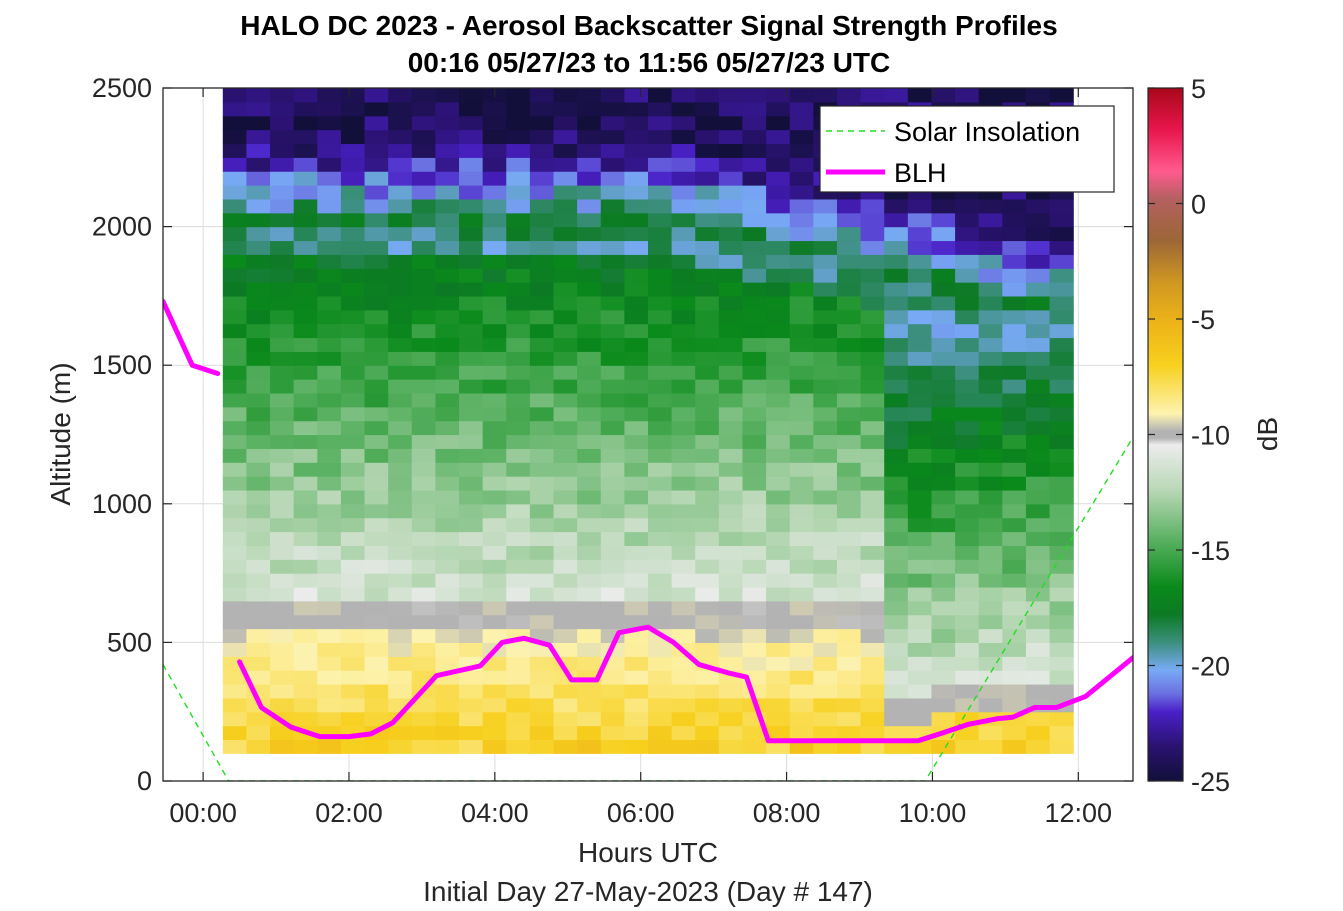 The image size is (1343, 911). I want to click on y-tick-label: 500, so click(129, 642).